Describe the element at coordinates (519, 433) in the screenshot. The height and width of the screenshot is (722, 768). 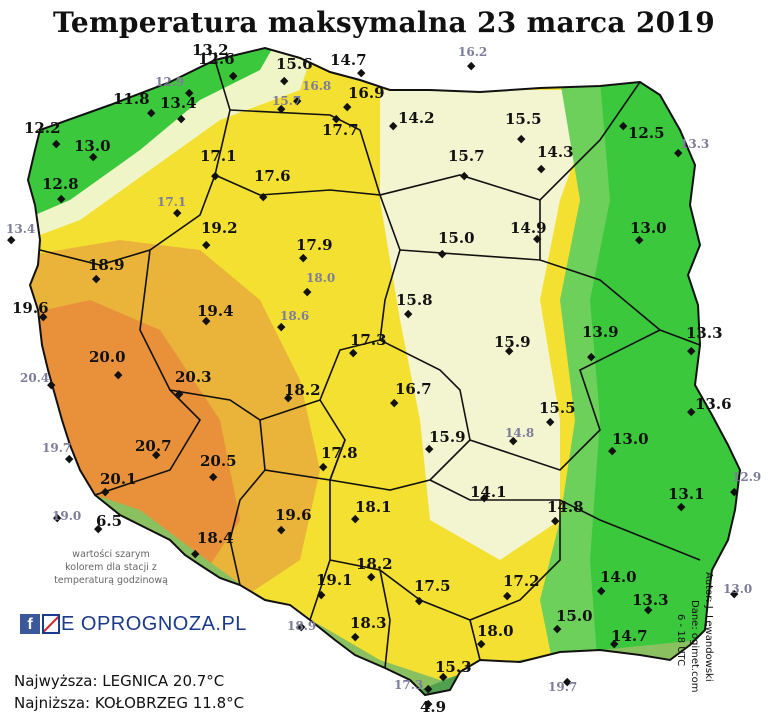
I see `hourly-station-value: 14.8` at that location.